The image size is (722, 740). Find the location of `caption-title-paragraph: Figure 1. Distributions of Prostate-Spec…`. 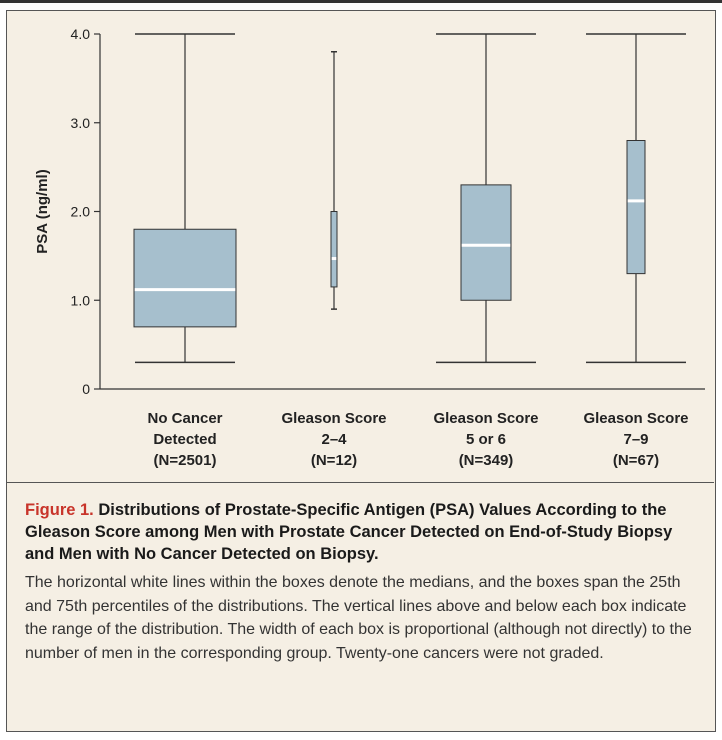

caption-title-paragraph: Figure 1. Distributions of Prostate-Spec… is located at coordinates (363, 532).